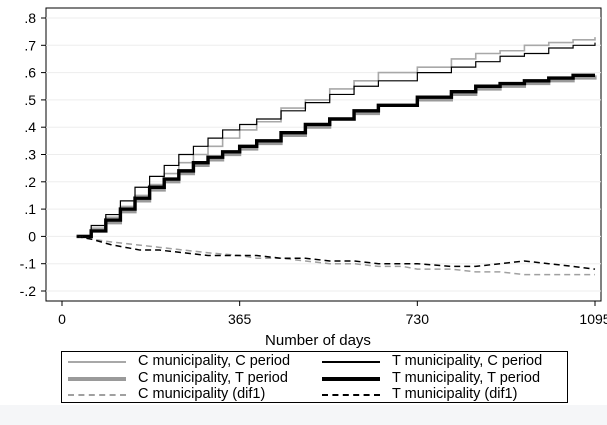  I want to click on y-tick-label: 0, so click(32, 236).